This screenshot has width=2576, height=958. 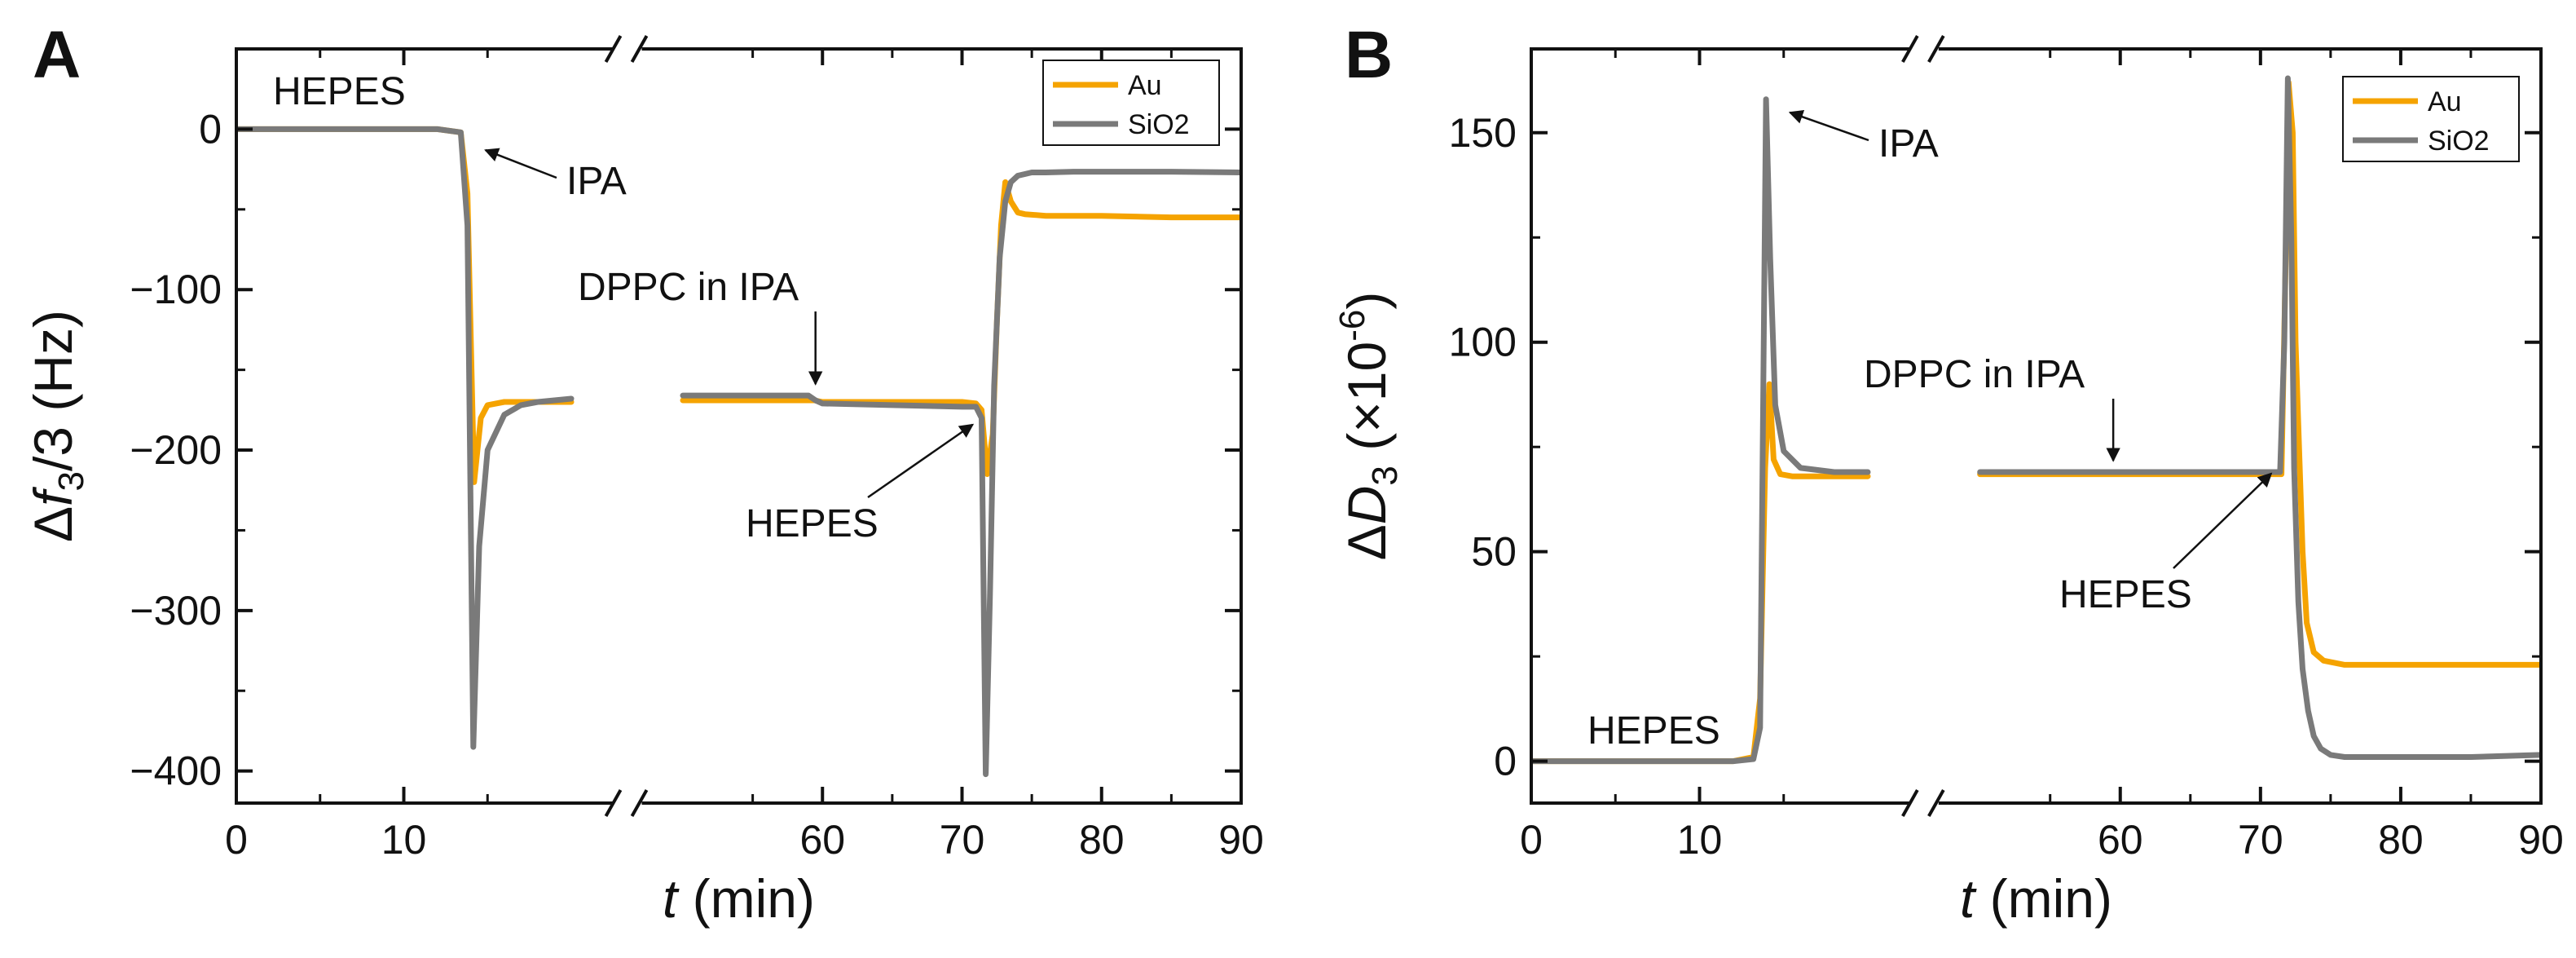 I want to click on y-tick-label: −200, so click(x=176, y=450).